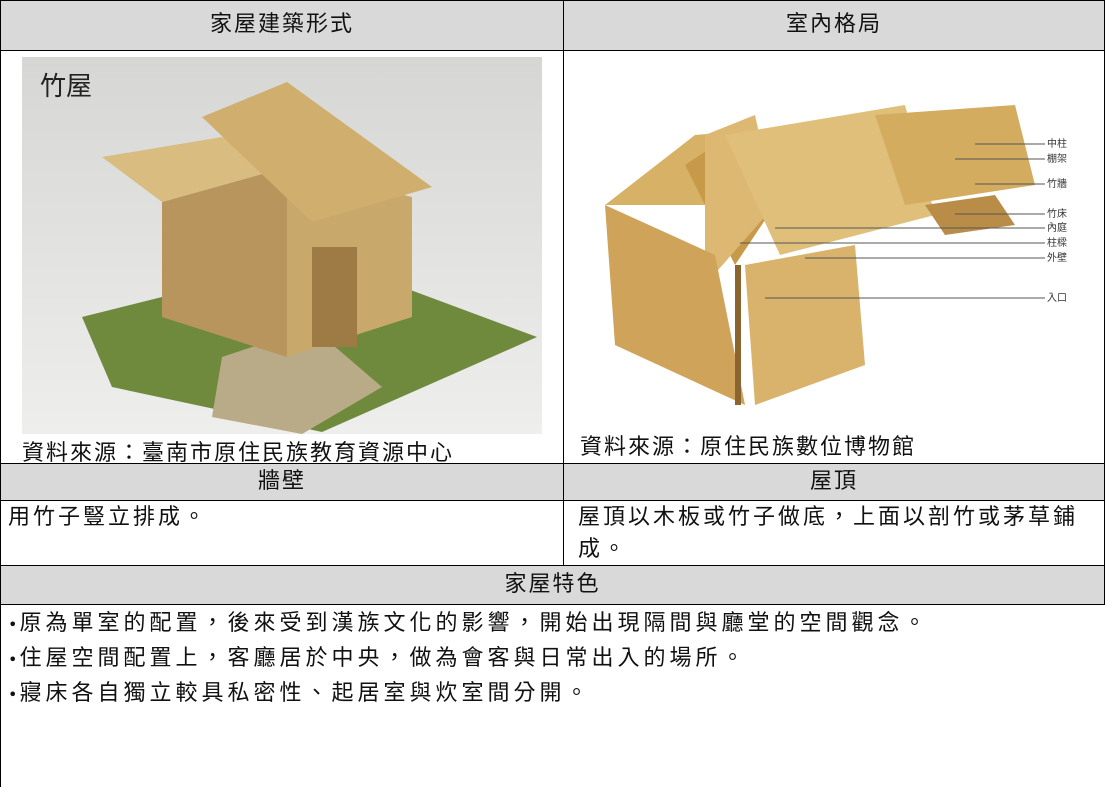 The image size is (1105, 787). Describe the element at coordinates (377, 659) in the screenshot. I see `feature-item: 住屋空間配置上，客廳居於中央，做為會客與日常出入的場所。` at that location.